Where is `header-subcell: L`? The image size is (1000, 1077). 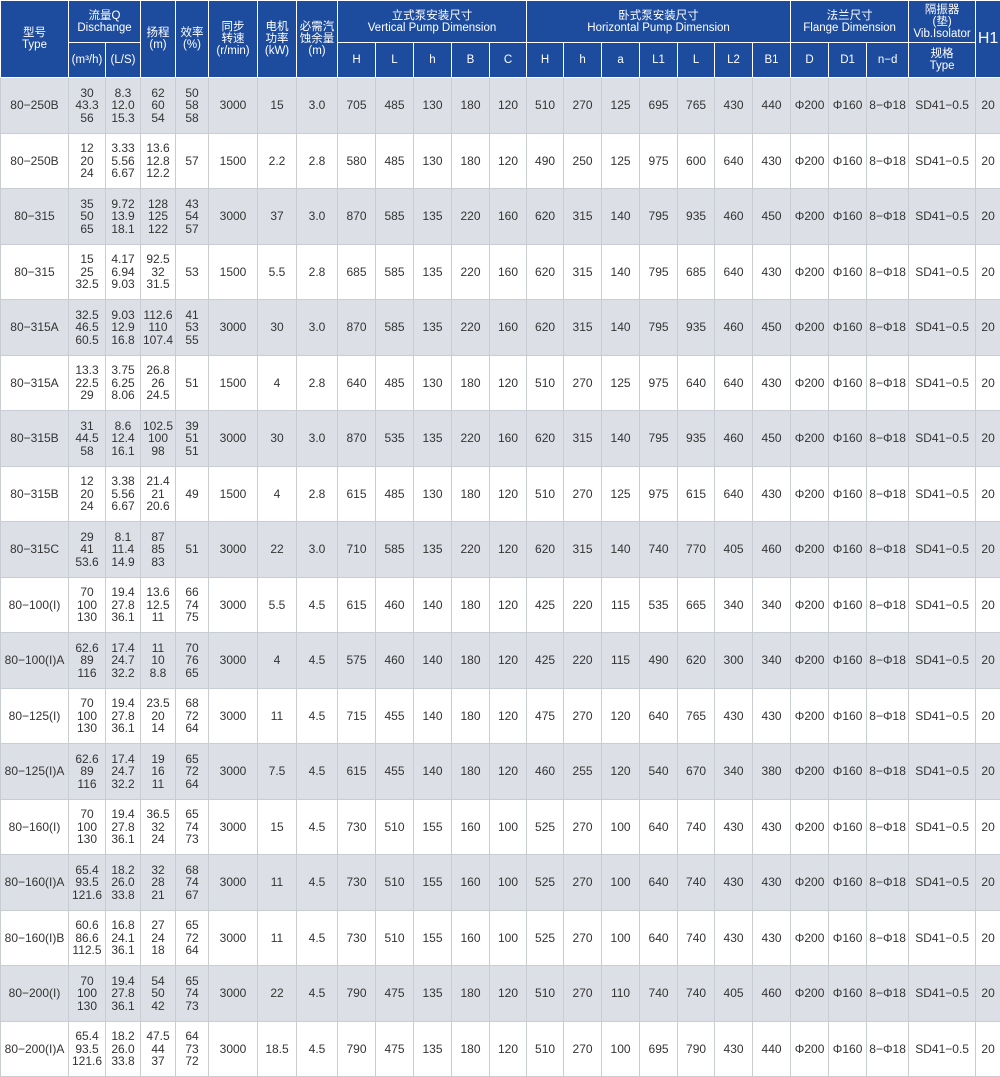 header-subcell: L is located at coordinates (696, 60).